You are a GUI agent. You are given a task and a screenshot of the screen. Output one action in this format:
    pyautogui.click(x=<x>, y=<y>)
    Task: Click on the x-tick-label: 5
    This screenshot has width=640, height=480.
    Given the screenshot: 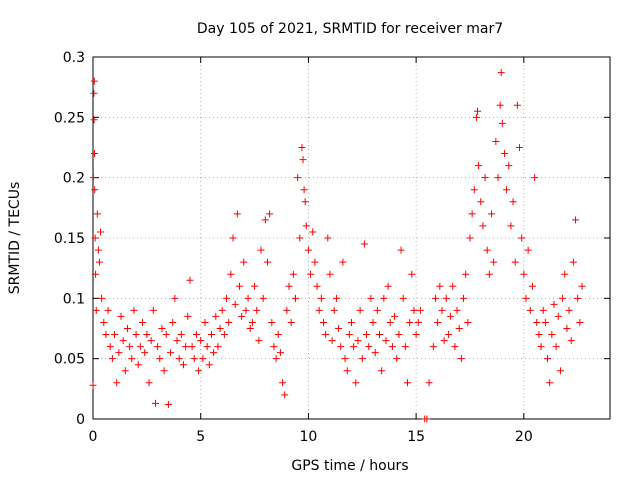 What is the action you would take?
    pyautogui.click(x=200, y=437)
    